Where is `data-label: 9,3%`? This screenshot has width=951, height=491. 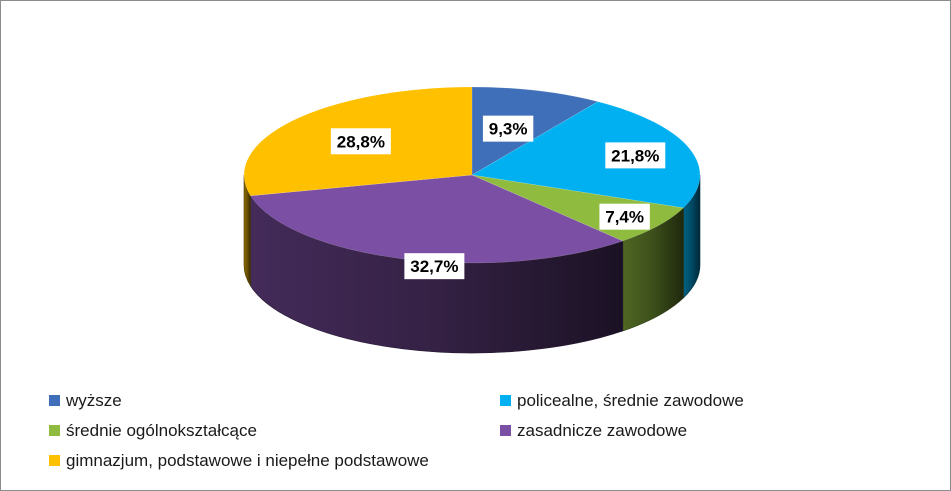 data-label: 9,3% is located at coordinates (508, 129).